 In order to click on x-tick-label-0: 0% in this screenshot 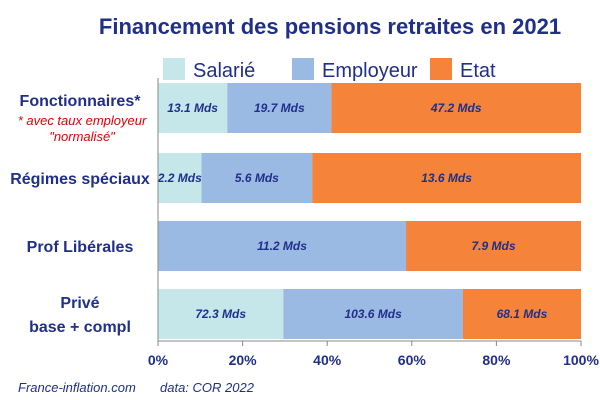, I will do `click(158, 360)`.